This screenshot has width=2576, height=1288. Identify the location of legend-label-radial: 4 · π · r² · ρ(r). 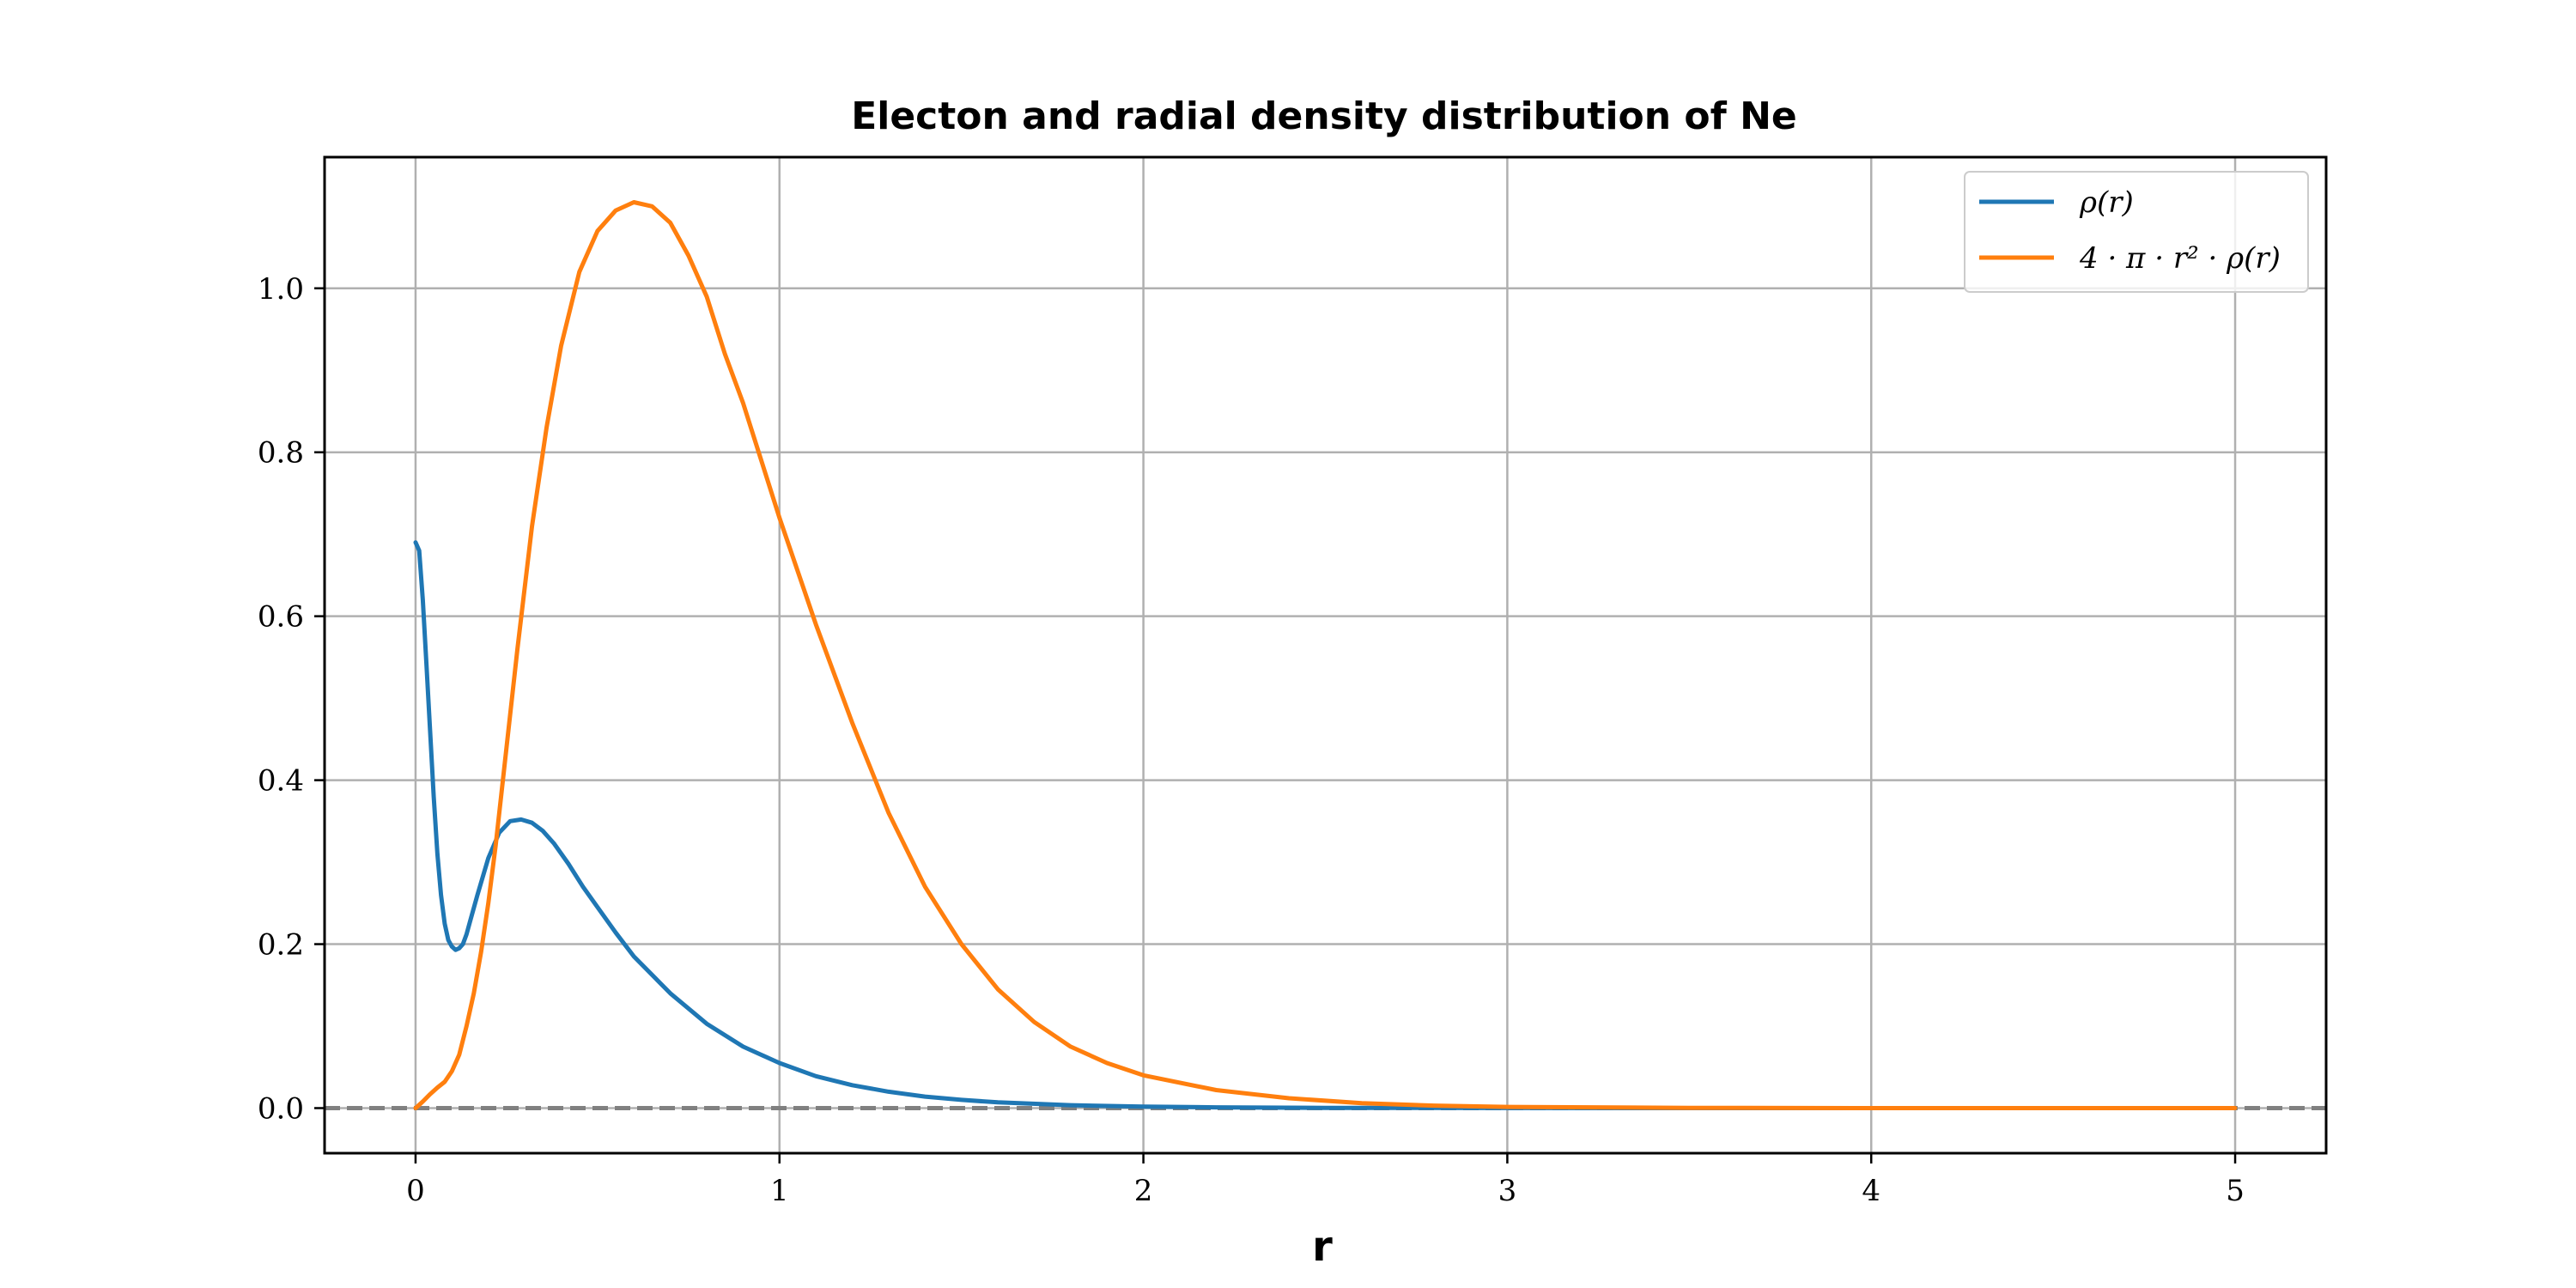
(2180, 258).